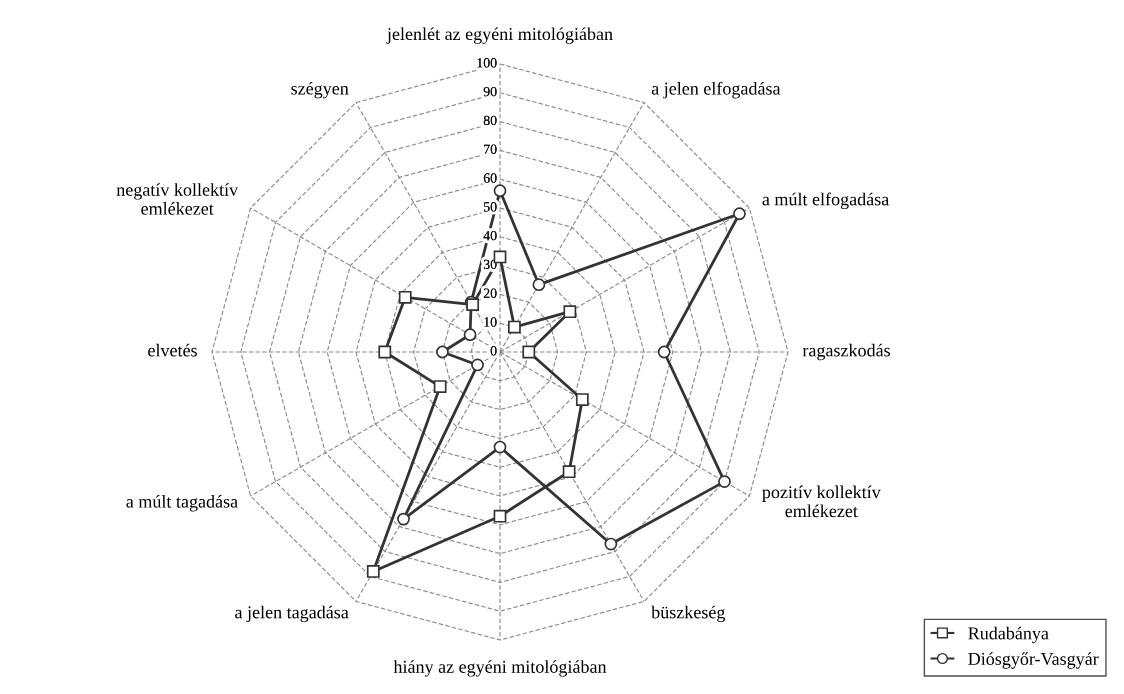 Image resolution: width=1124 pixels, height=694 pixels. Describe the element at coordinates (177, 199) in the screenshot. I see `spoke-label: negatív kollektív emlékezet` at that location.